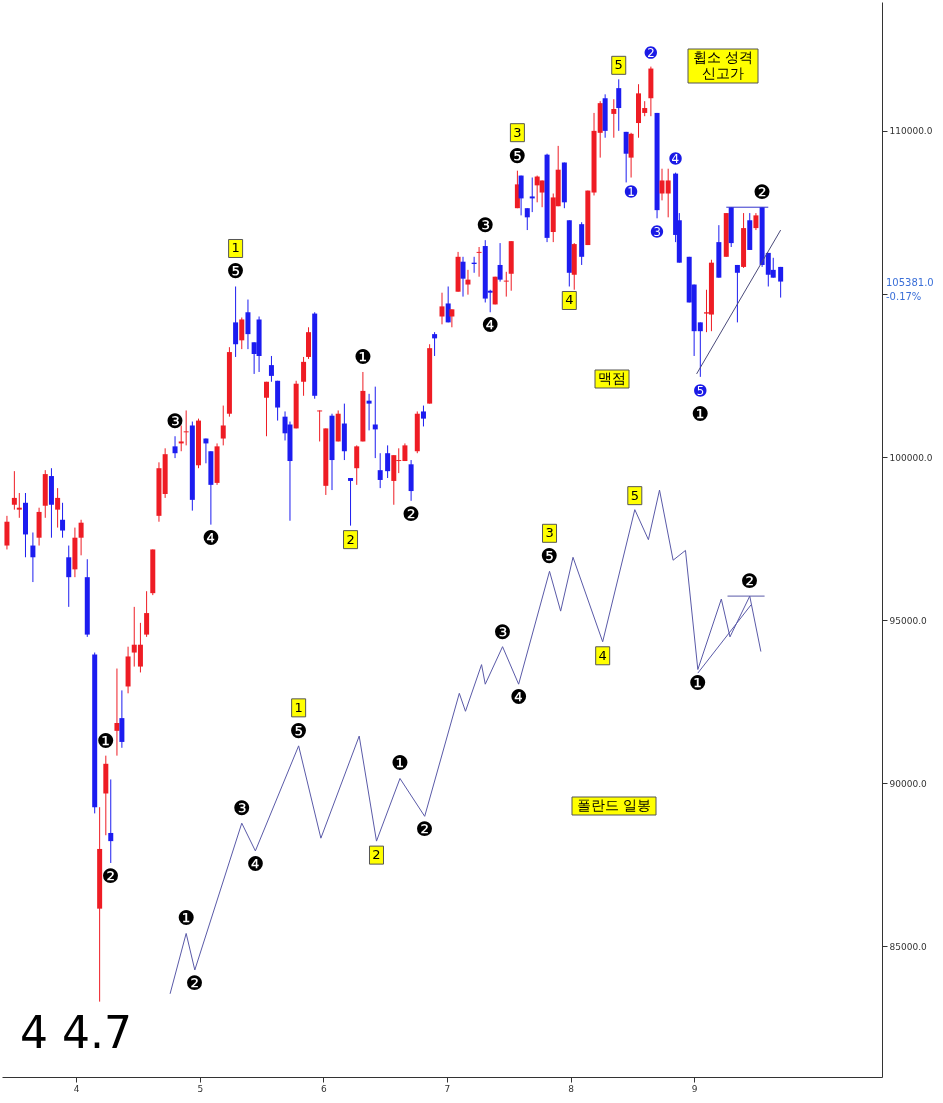  What do you see at coordinates (651, 52) in the screenshot?
I see `annotation: ➋` at bounding box center [651, 52].